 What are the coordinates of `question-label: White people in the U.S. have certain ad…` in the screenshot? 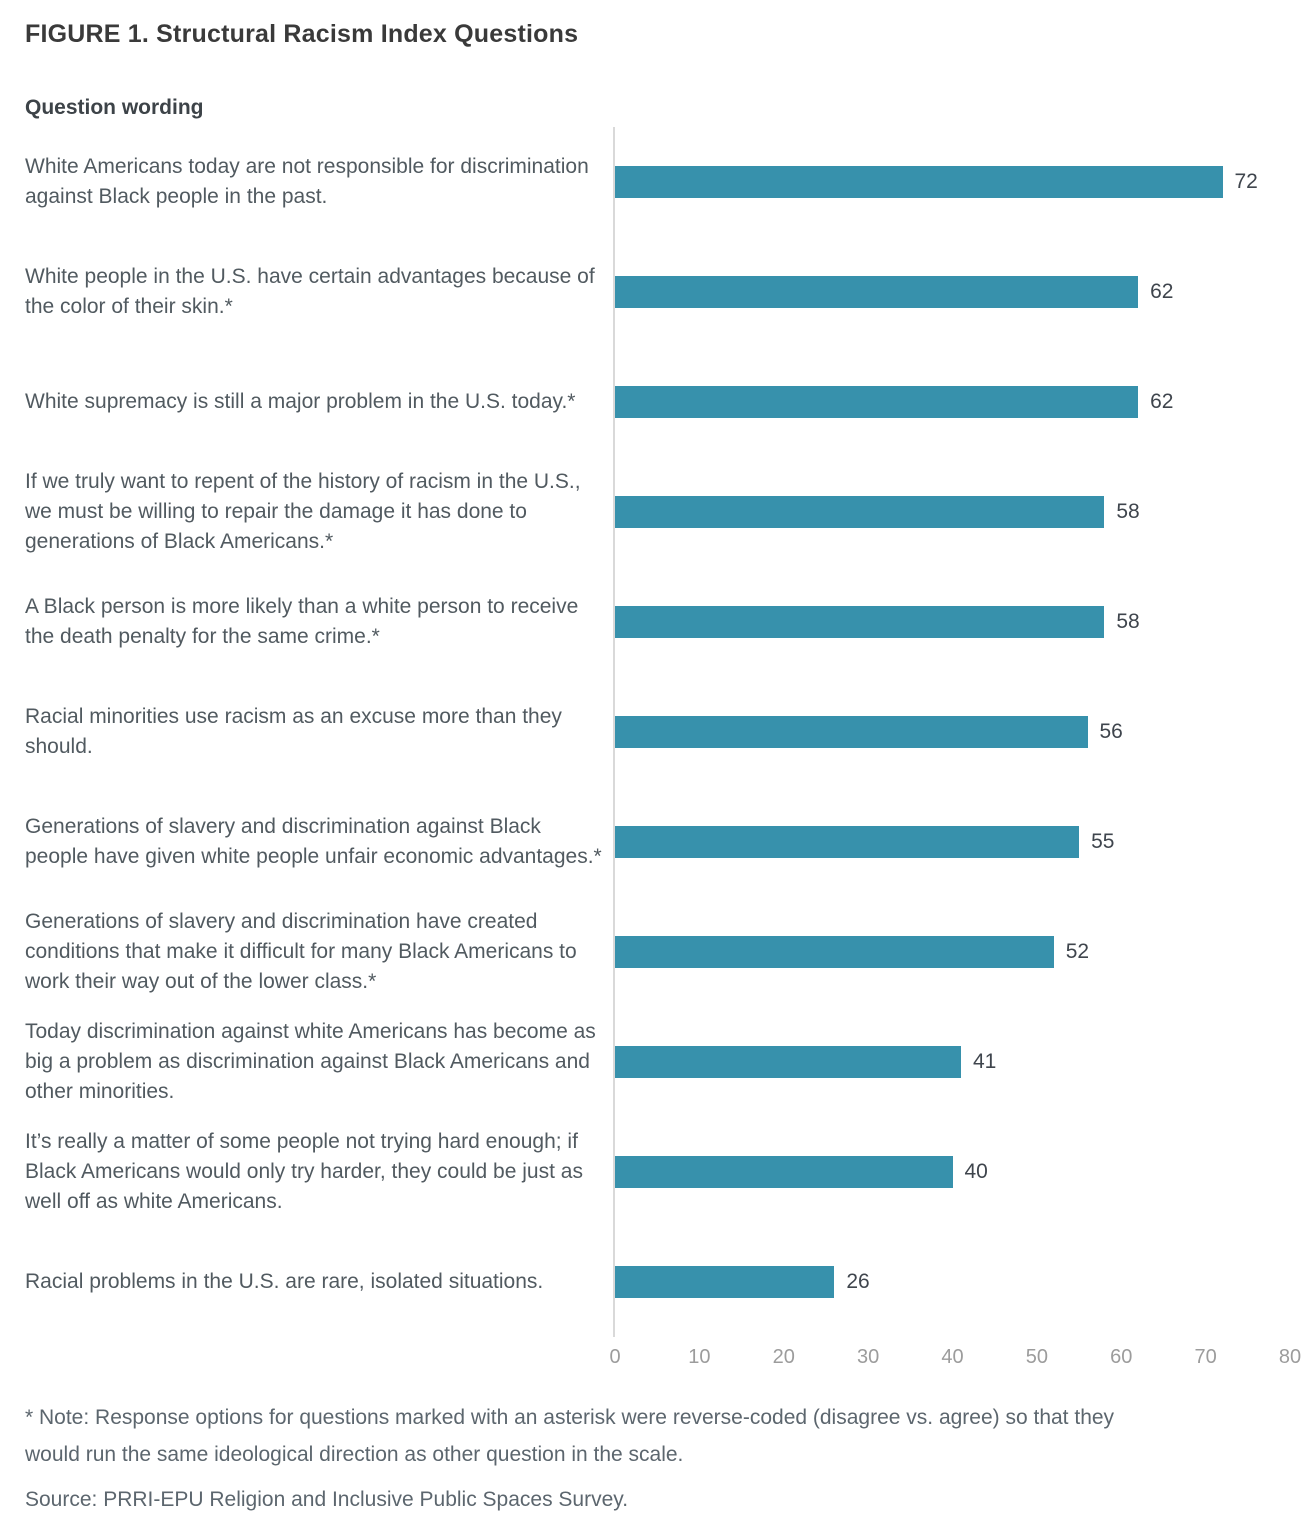 It's located at (310, 291).